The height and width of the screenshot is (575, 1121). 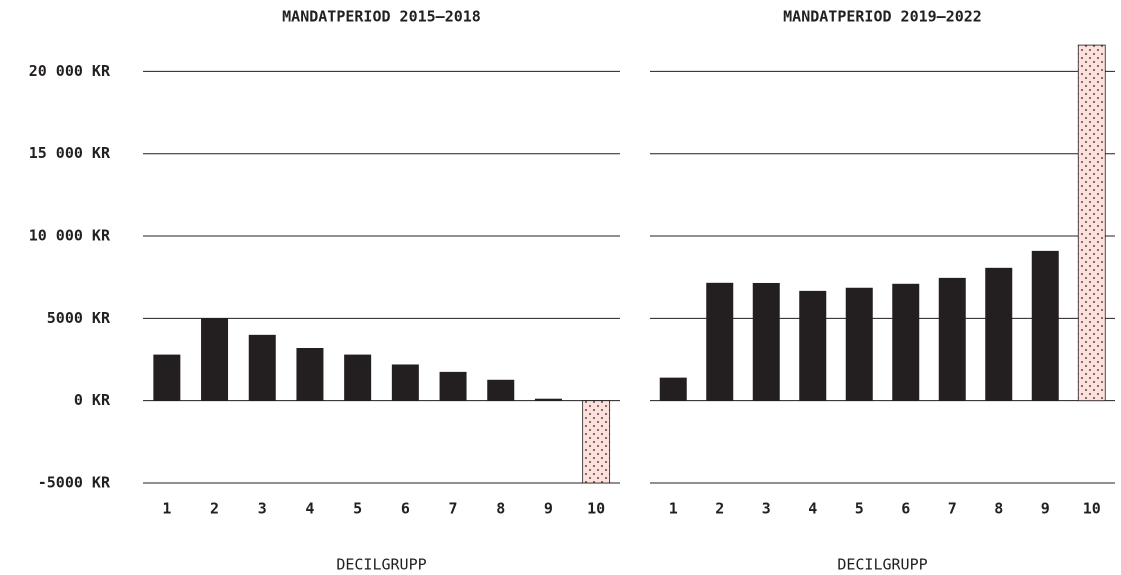 What do you see at coordinates (92, 400) in the screenshot?
I see `y-tick-label: 0 KR` at bounding box center [92, 400].